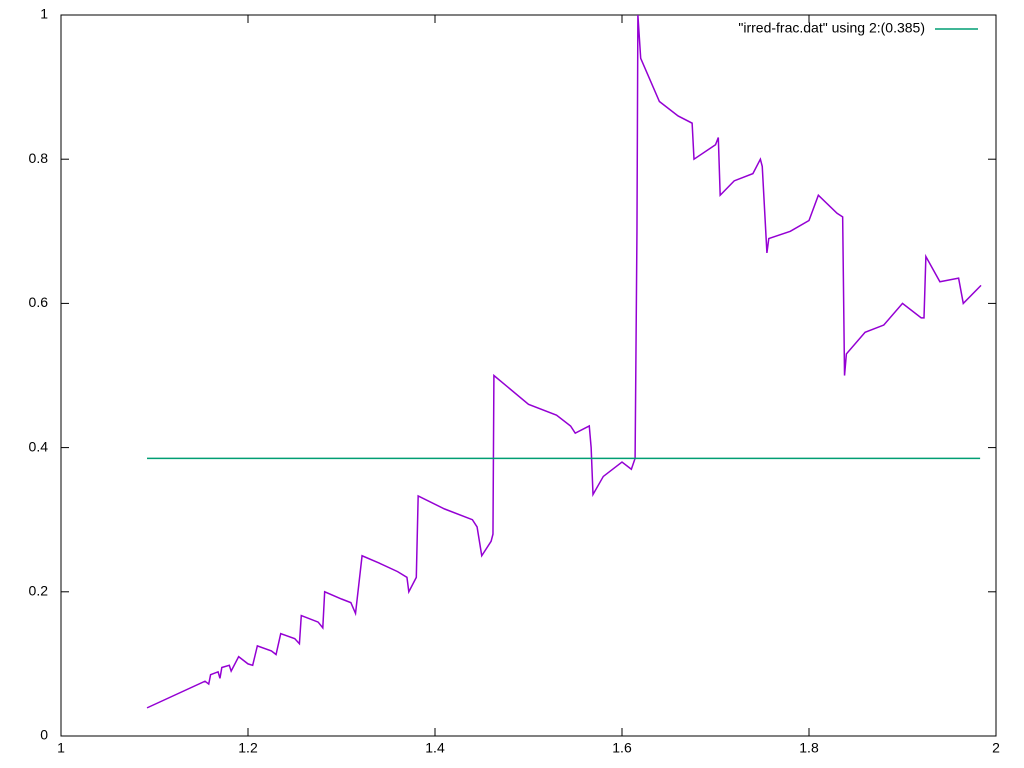  Describe the element at coordinates (61, 748) in the screenshot. I see `x-tick-label: 1` at that location.